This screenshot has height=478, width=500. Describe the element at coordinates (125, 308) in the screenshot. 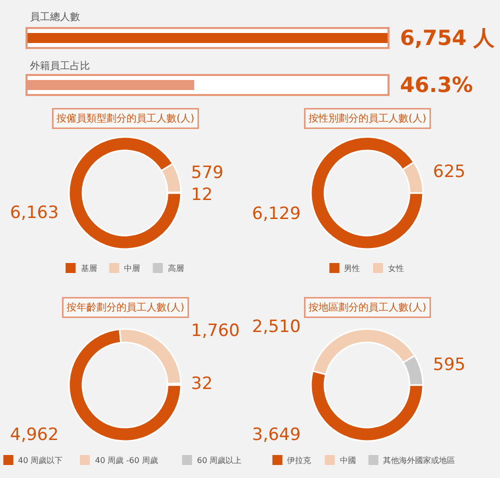

I see `chart-title: 按年齡劃分的員工人數(人)` at that location.